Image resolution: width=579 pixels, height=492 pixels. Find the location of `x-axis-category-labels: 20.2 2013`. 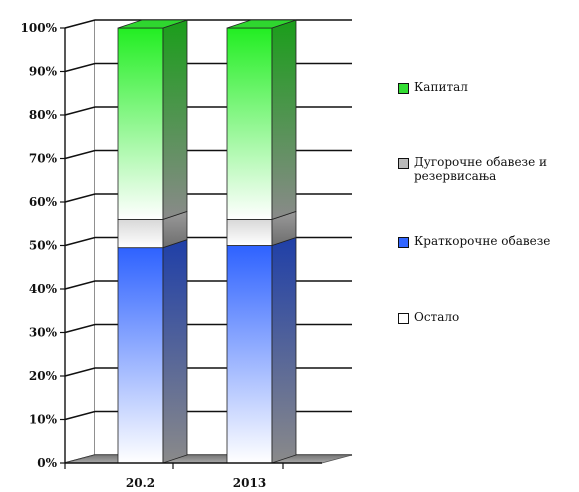

x-axis-category-labels: 20.2 2013 is located at coordinates (196, 483).